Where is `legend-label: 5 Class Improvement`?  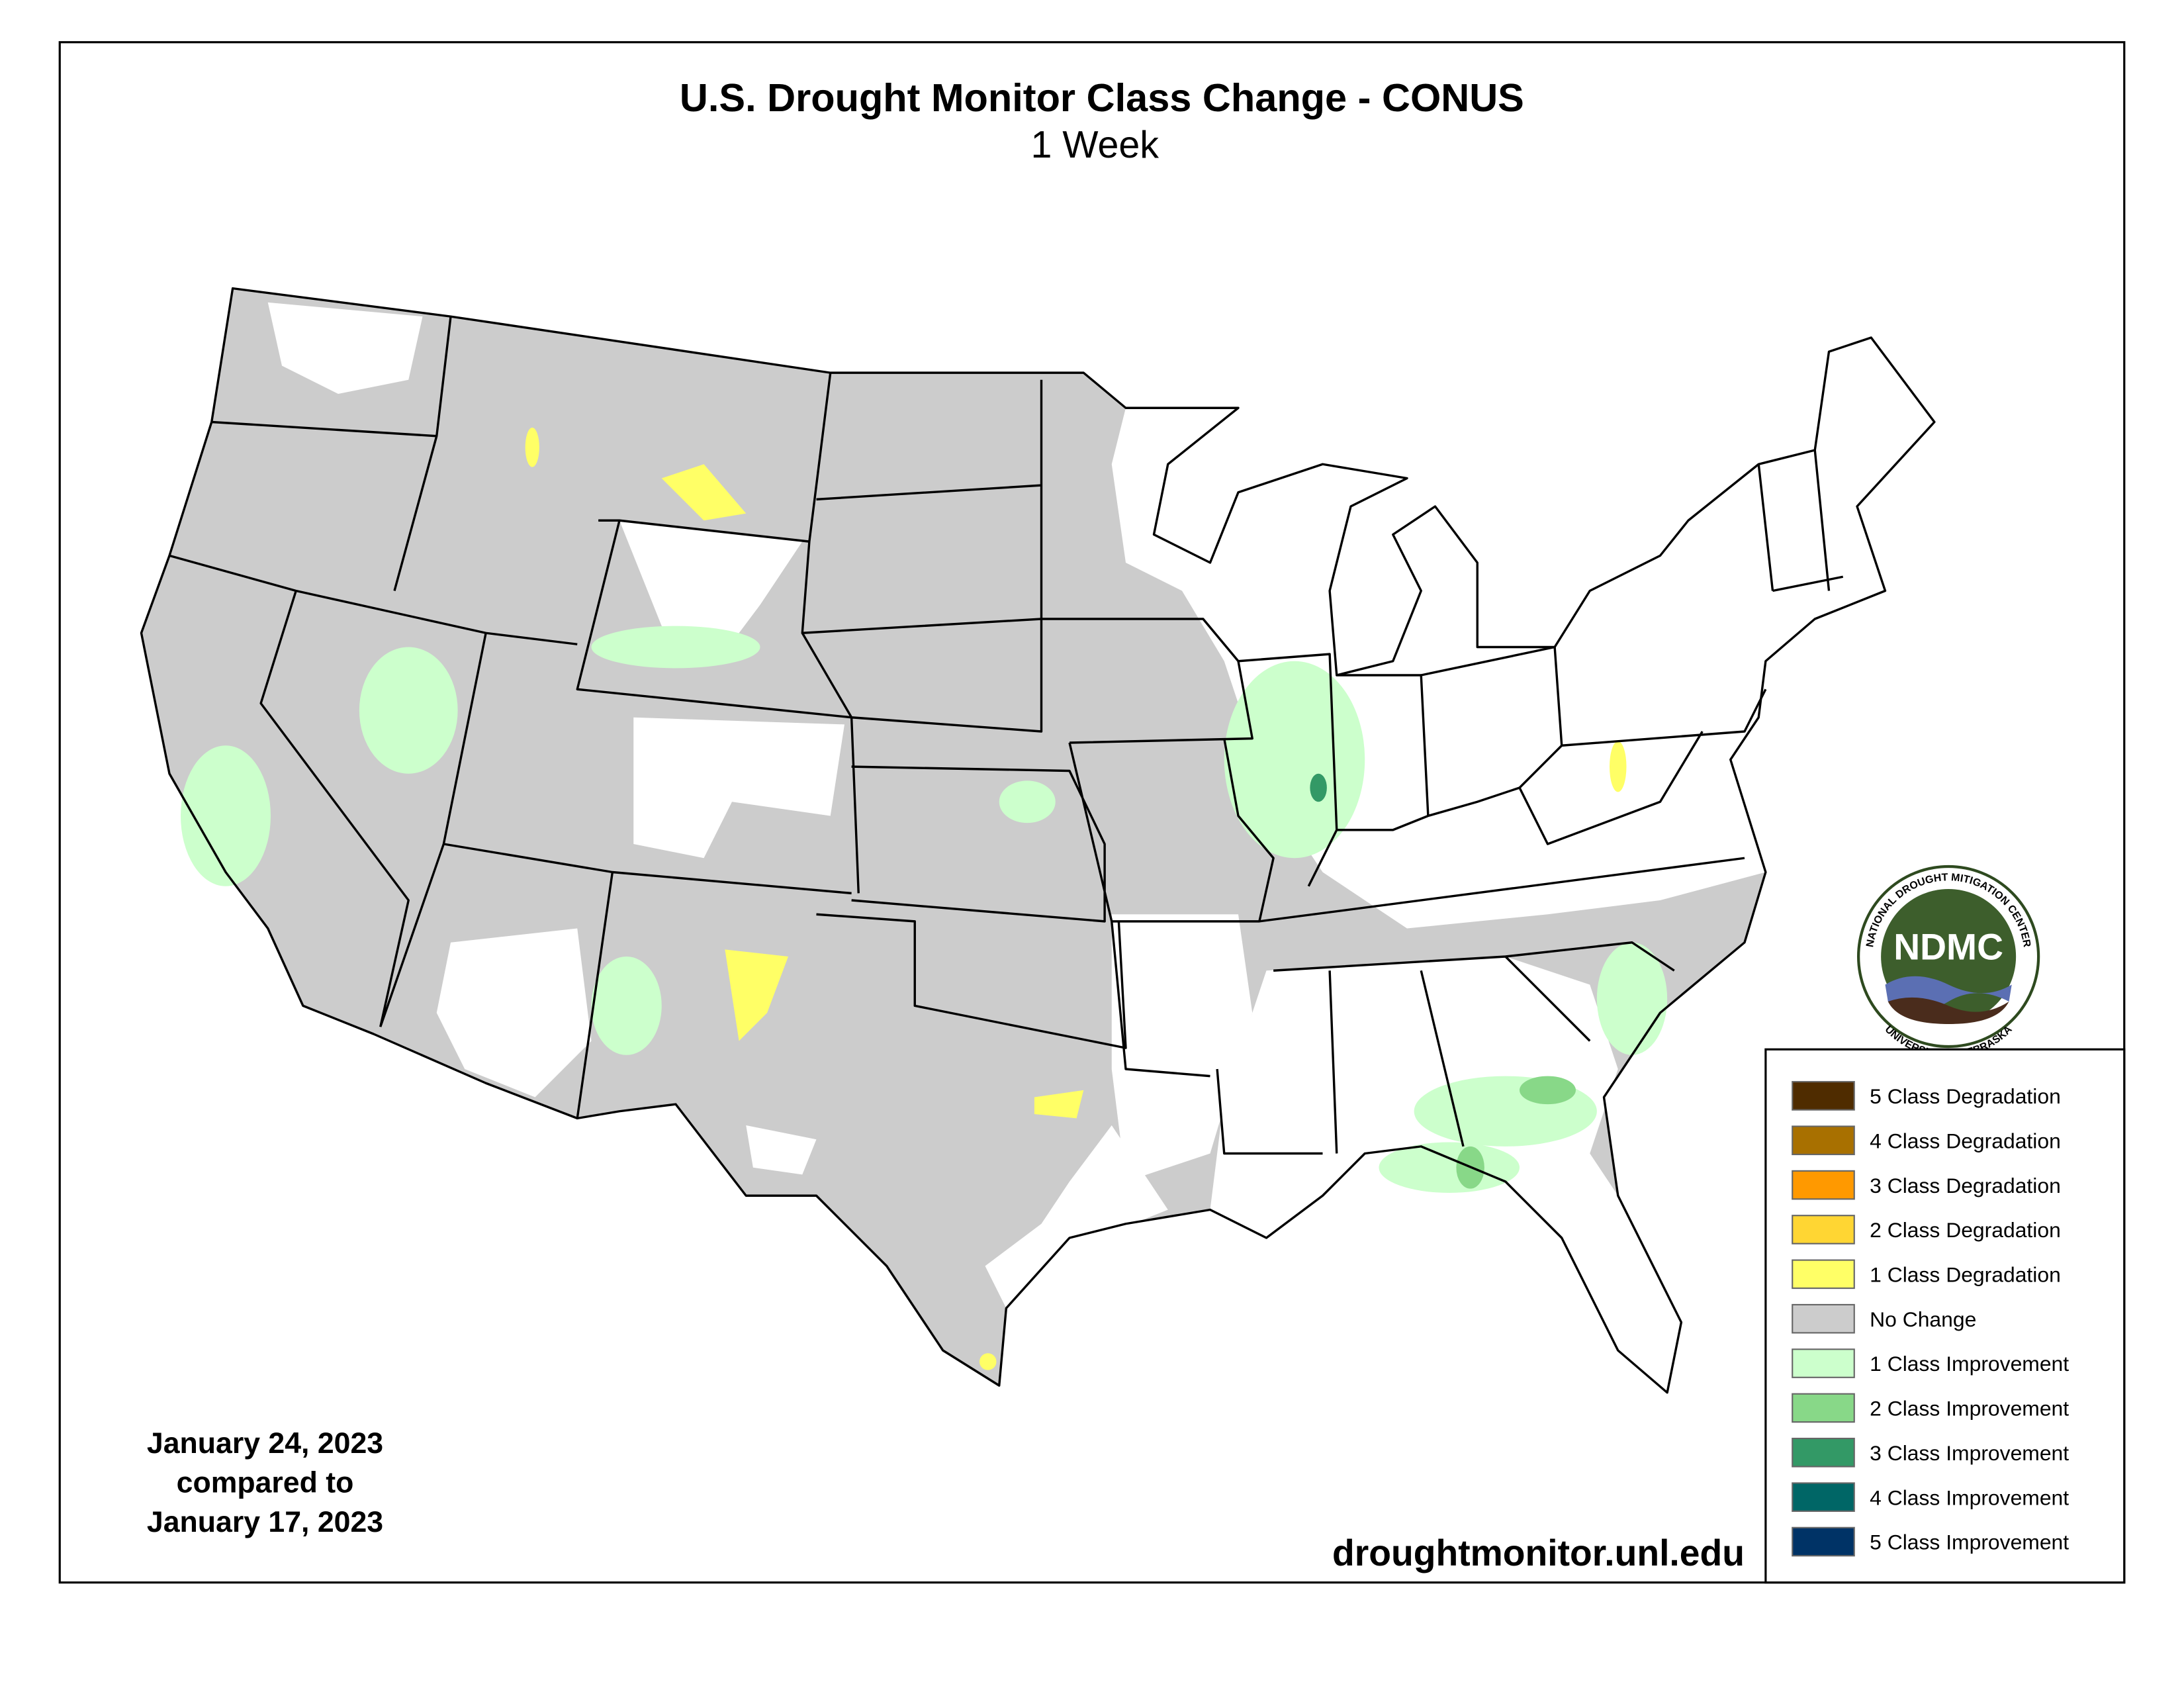 legend-label: 5 Class Improvement is located at coordinates (1969, 1542).